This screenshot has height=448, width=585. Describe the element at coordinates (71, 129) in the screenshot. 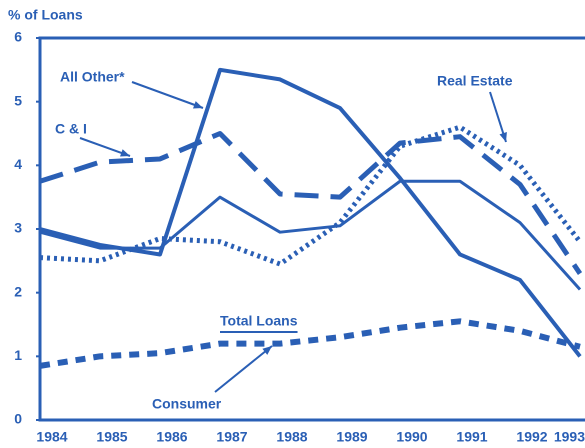

I see `series-label: C & I` at that location.